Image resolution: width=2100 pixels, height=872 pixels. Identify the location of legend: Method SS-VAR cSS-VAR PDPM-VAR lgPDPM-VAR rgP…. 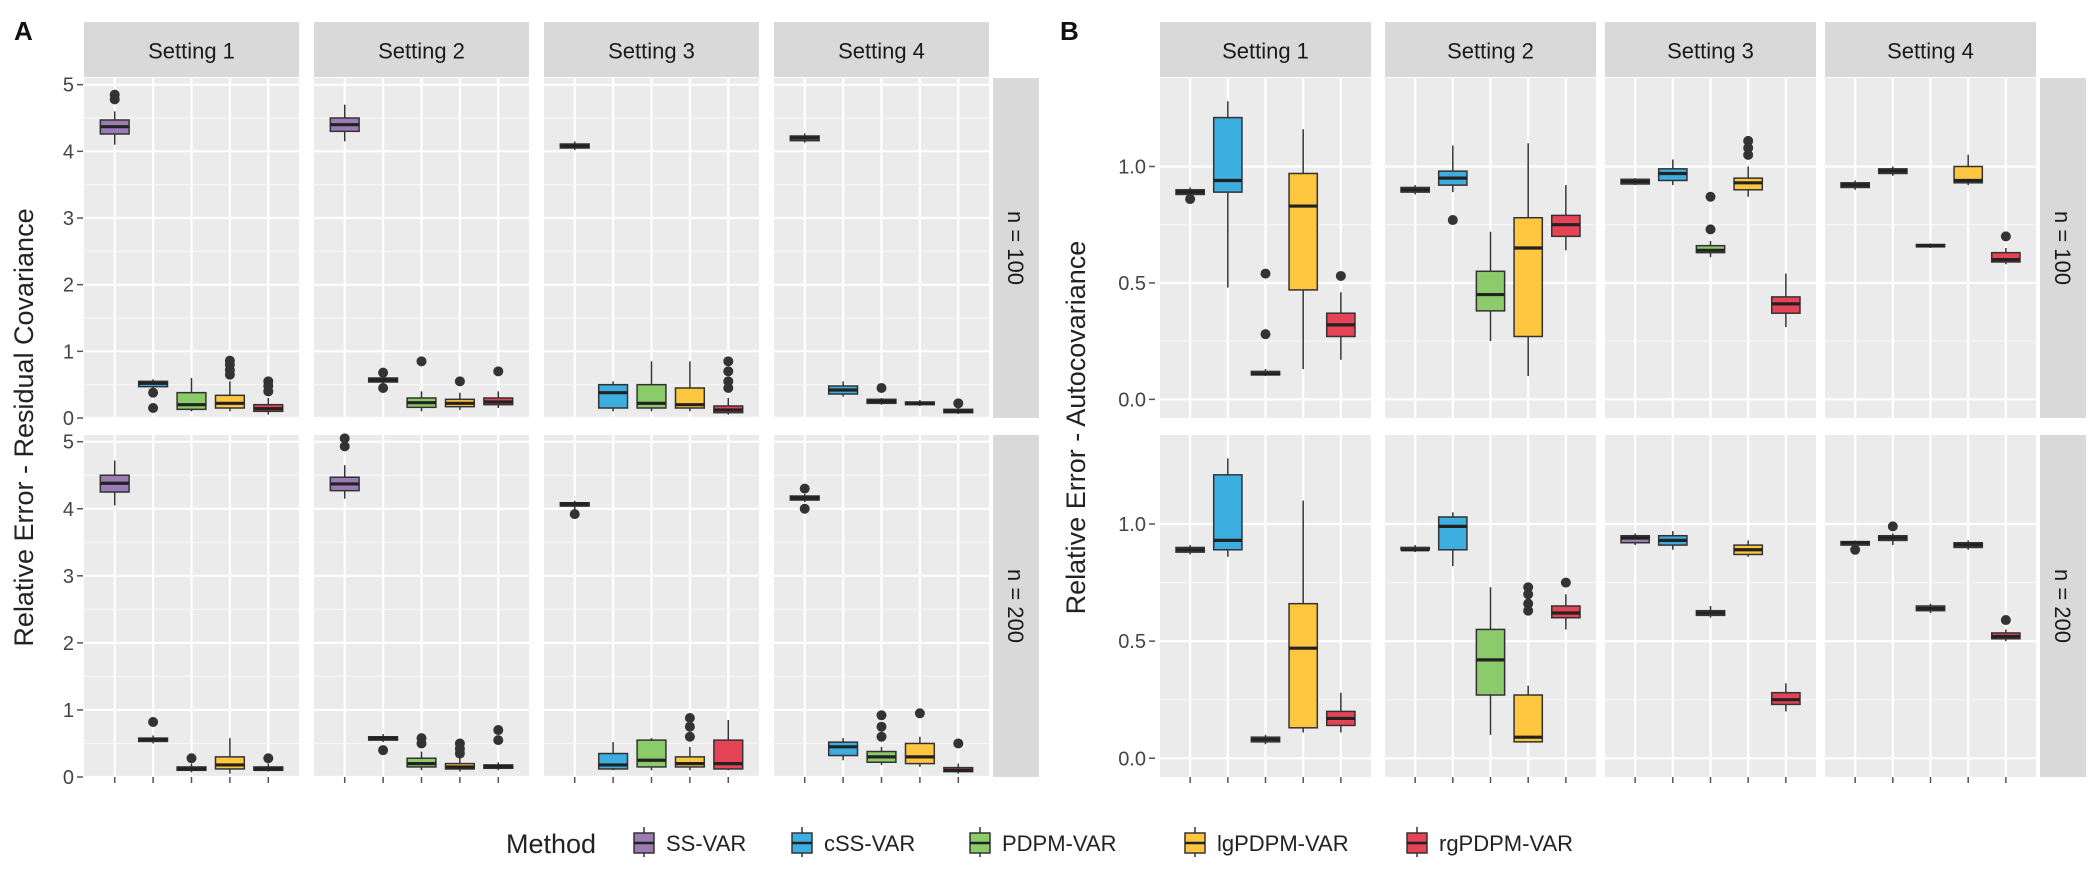
(1039, 843).